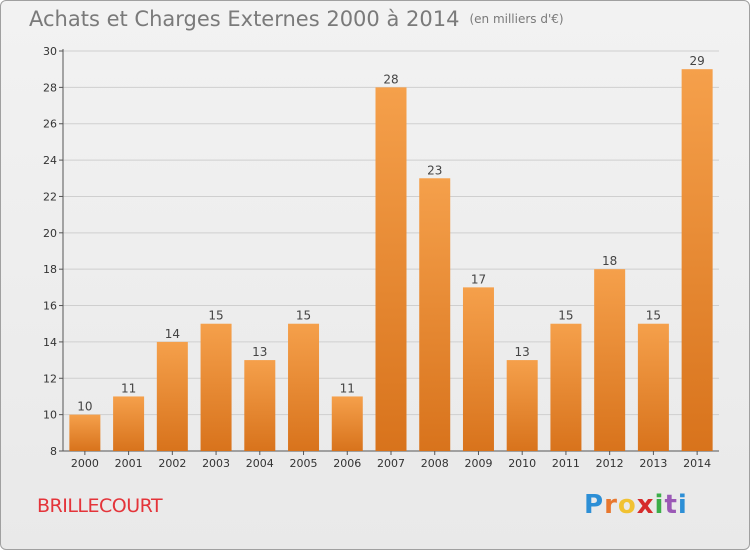 This screenshot has width=750, height=550. Describe the element at coordinates (522, 463) in the screenshot. I see `x-tick-label-2010: 2010` at that location.